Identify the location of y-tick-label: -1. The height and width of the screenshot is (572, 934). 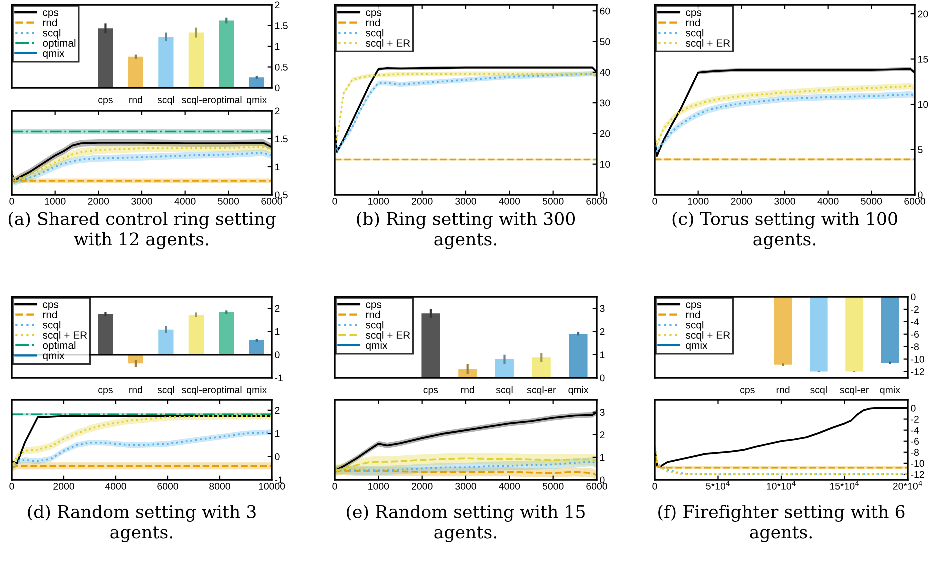
(279, 480).